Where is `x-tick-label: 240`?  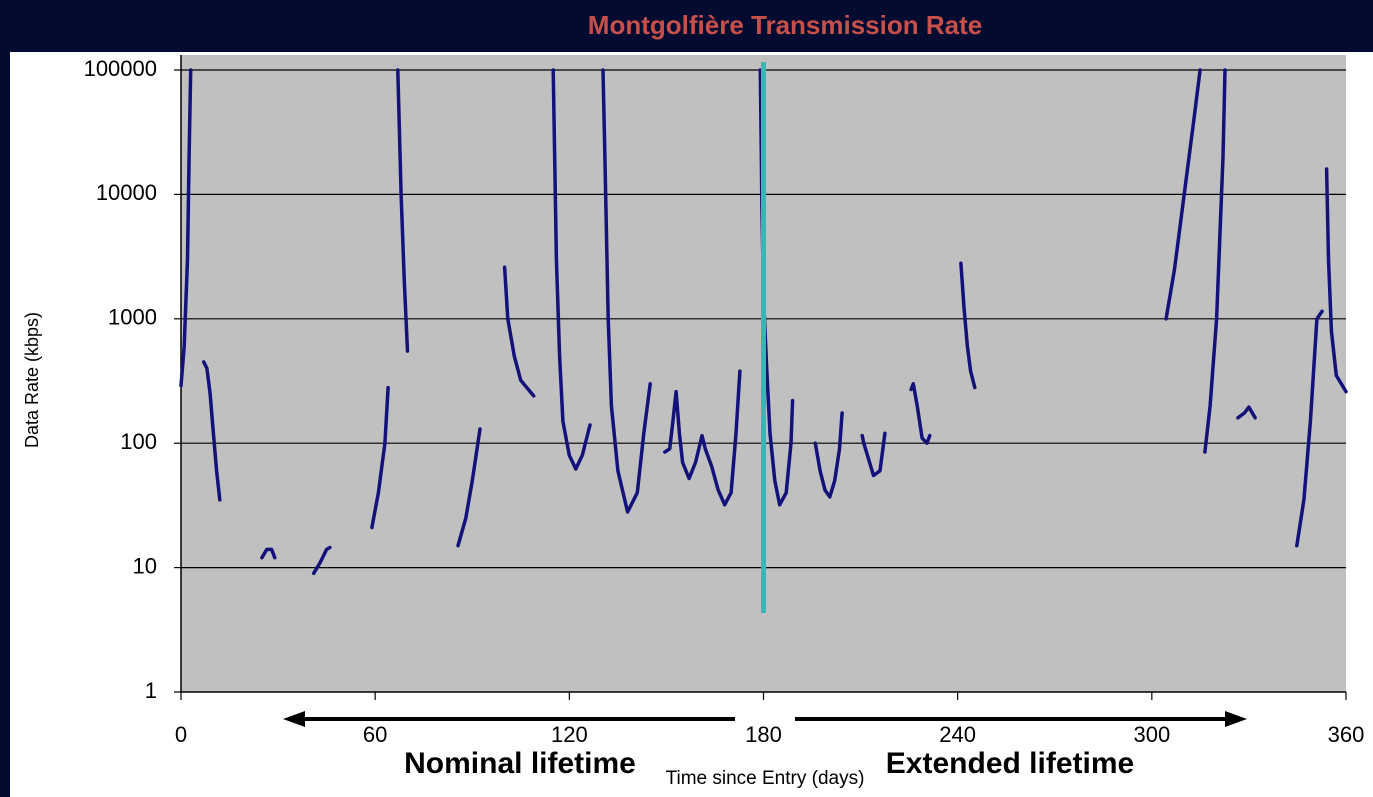 x-tick-label: 240 is located at coordinates (957, 734).